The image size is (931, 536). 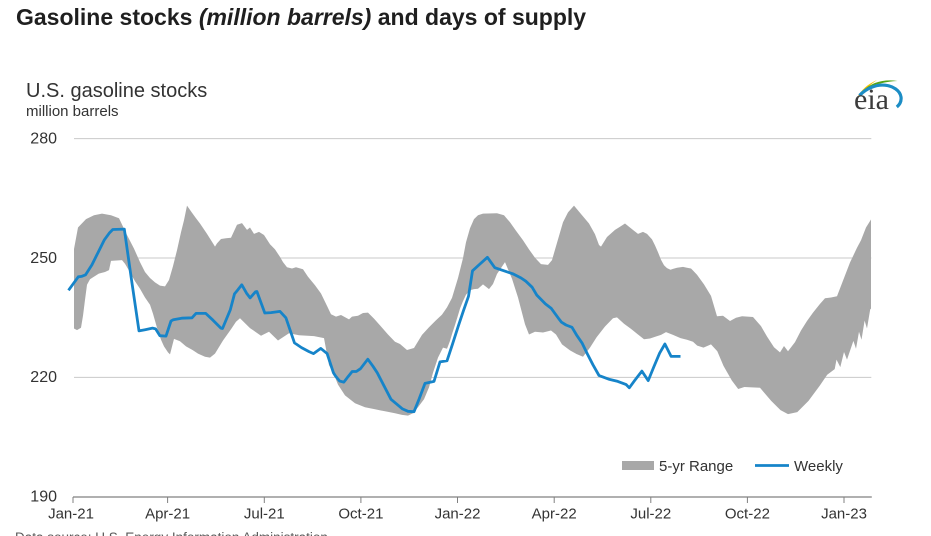 What do you see at coordinates (43, 258) in the screenshot?
I see `svg-text: 250` at bounding box center [43, 258].